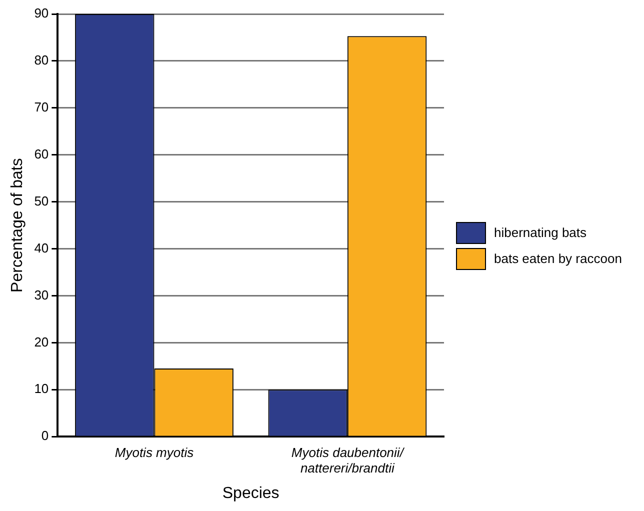 This screenshot has width=644, height=511. I want to click on y-tick-label: 60, so click(41, 154).